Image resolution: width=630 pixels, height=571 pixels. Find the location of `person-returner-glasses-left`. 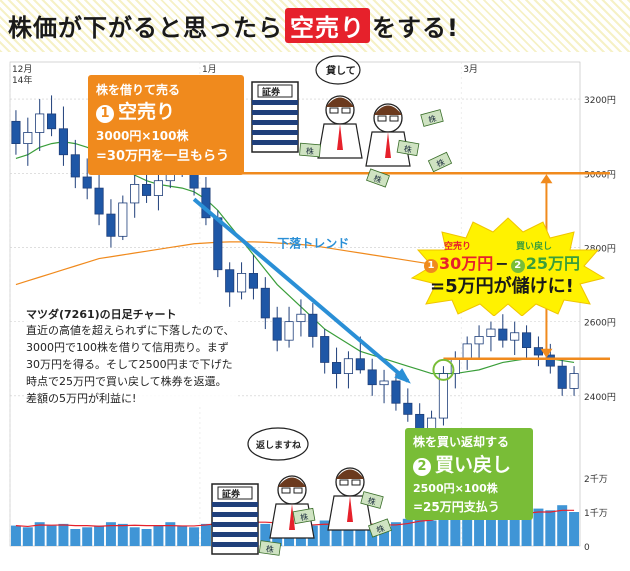

person-returner-glasses-left is located at coordinates (344, 482).